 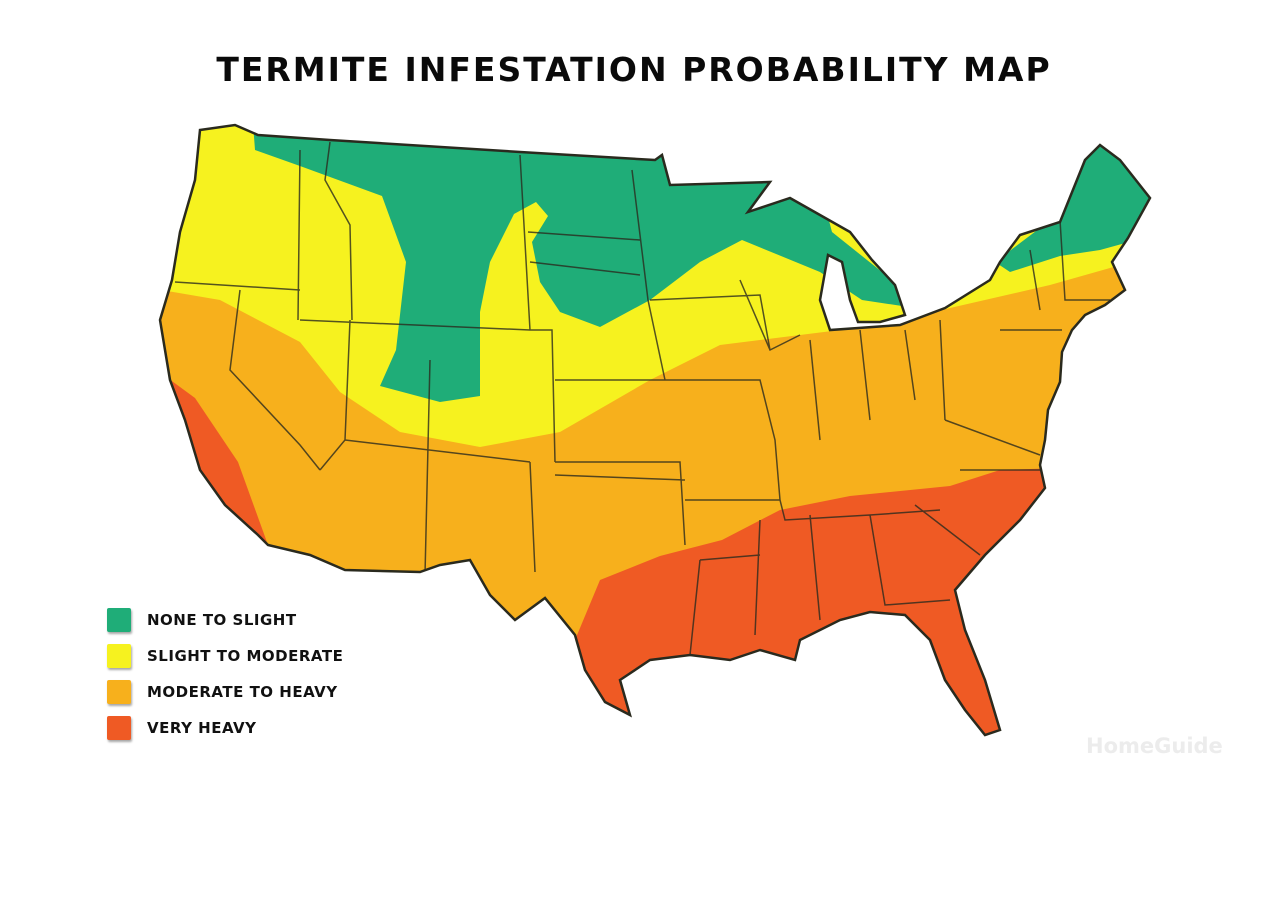 I want to click on legend-item-none-to-slight: NONE TO SLIGHT, so click(x=225, y=620).